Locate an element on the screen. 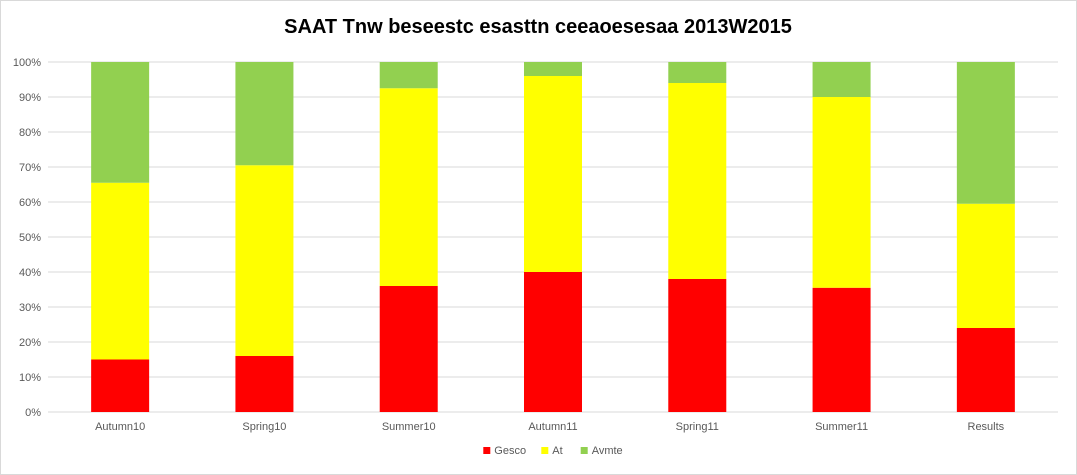 The image size is (1077, 475). y-tick-label: 20% is located at coordinates (30, 343).